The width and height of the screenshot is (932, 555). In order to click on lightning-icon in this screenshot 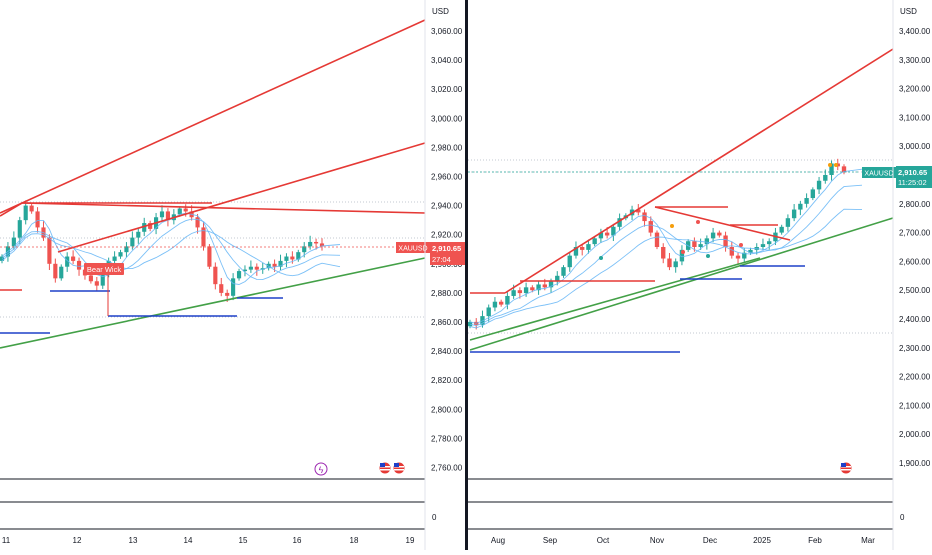, I will do `click(321, 469)`.